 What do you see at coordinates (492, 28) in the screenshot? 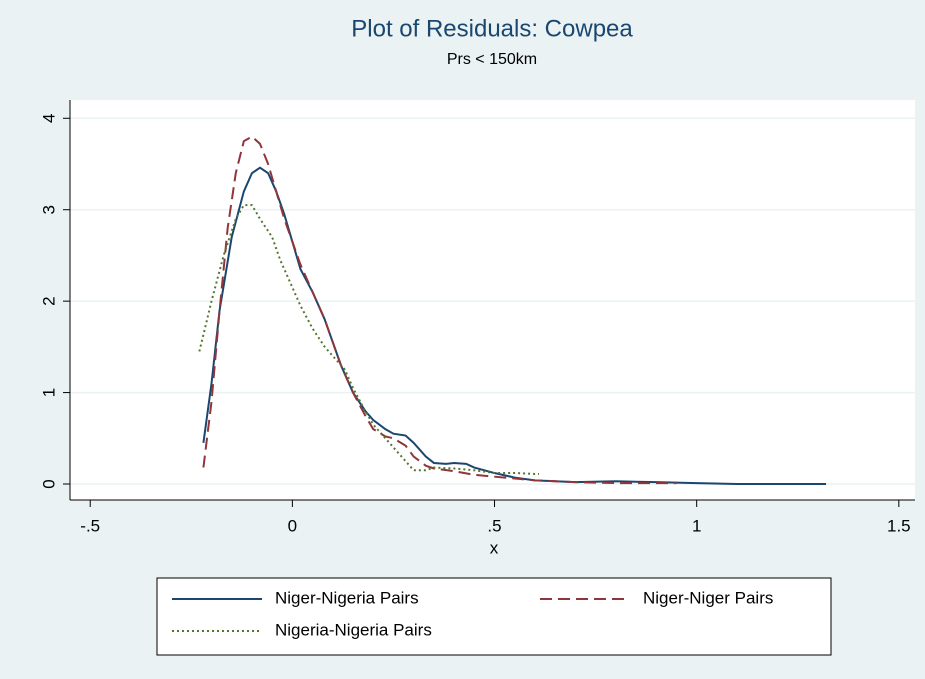
I see `chart-title: Plot of Residuals: Cowpea` at bounding box center [492, 28].